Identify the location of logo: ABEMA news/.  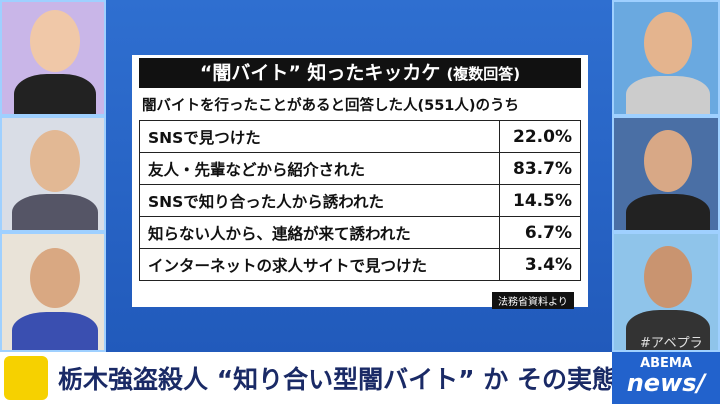
(666, 378).